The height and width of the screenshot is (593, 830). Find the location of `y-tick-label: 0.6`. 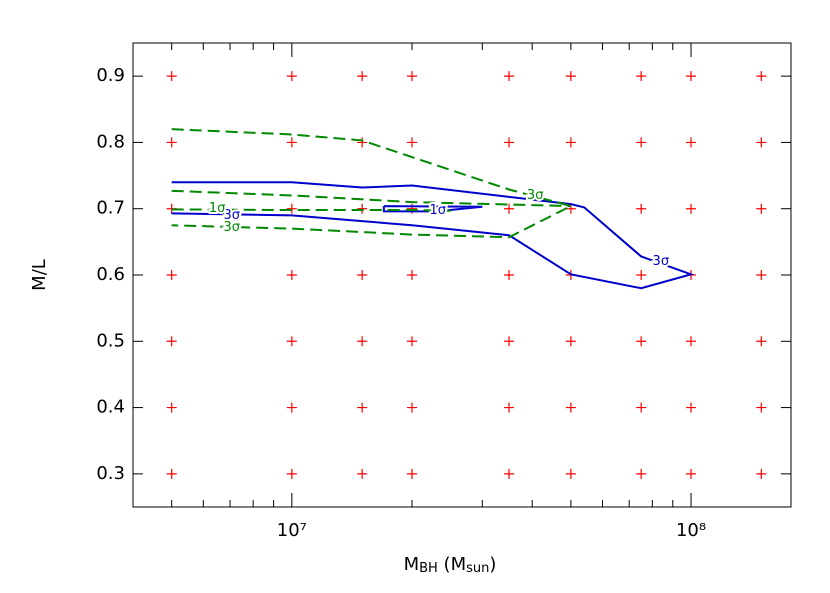

y-tick-label: 0.6 is located at coordinates (110, 274).